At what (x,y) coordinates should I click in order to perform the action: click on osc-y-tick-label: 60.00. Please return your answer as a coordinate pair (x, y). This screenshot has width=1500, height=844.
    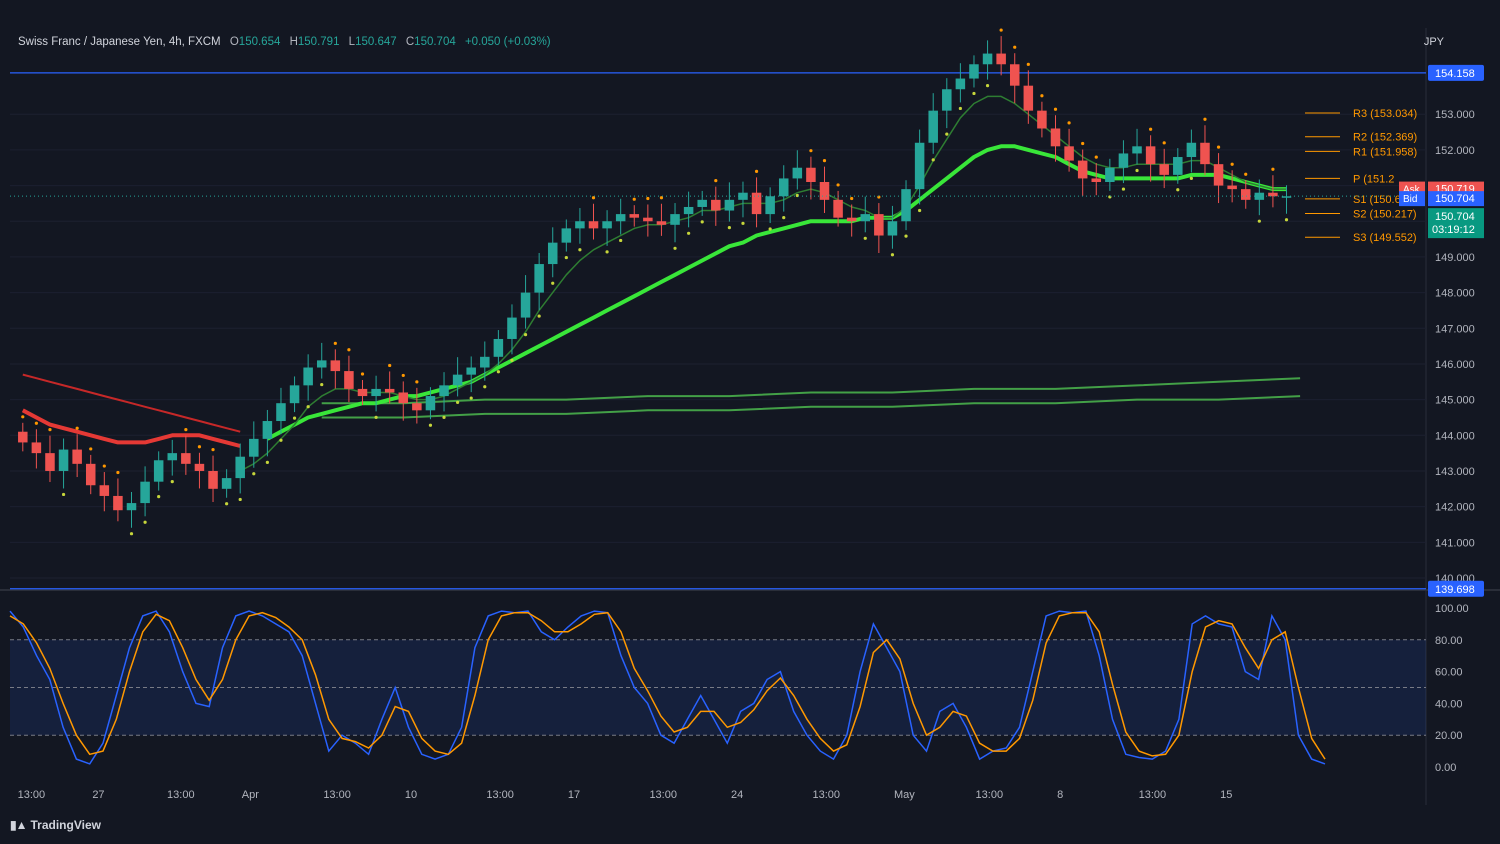
    Looking at the image, I should click on (1449, 673).